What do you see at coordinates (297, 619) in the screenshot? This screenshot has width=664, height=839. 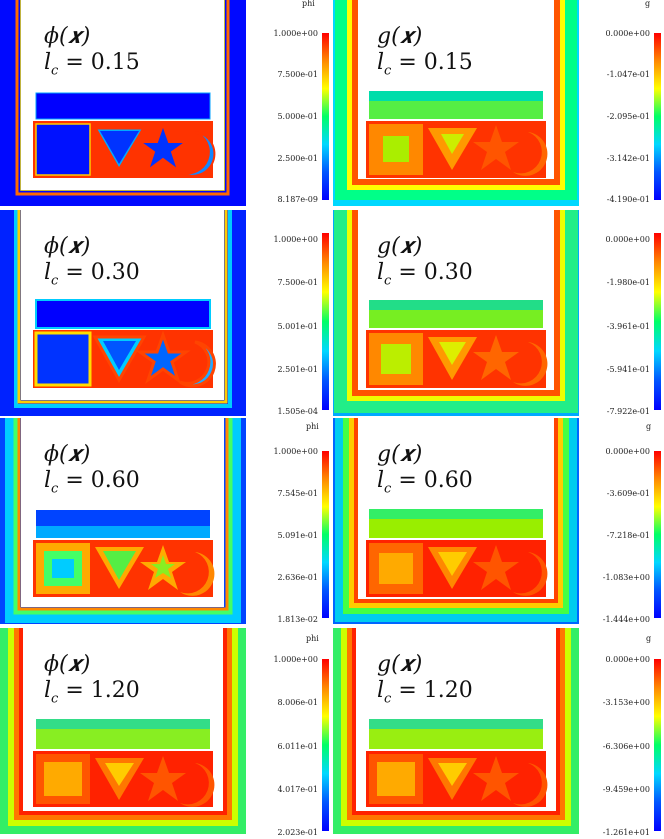 I see `colorbar-tick: 1.813e-02` at bounding box center [297, 619].